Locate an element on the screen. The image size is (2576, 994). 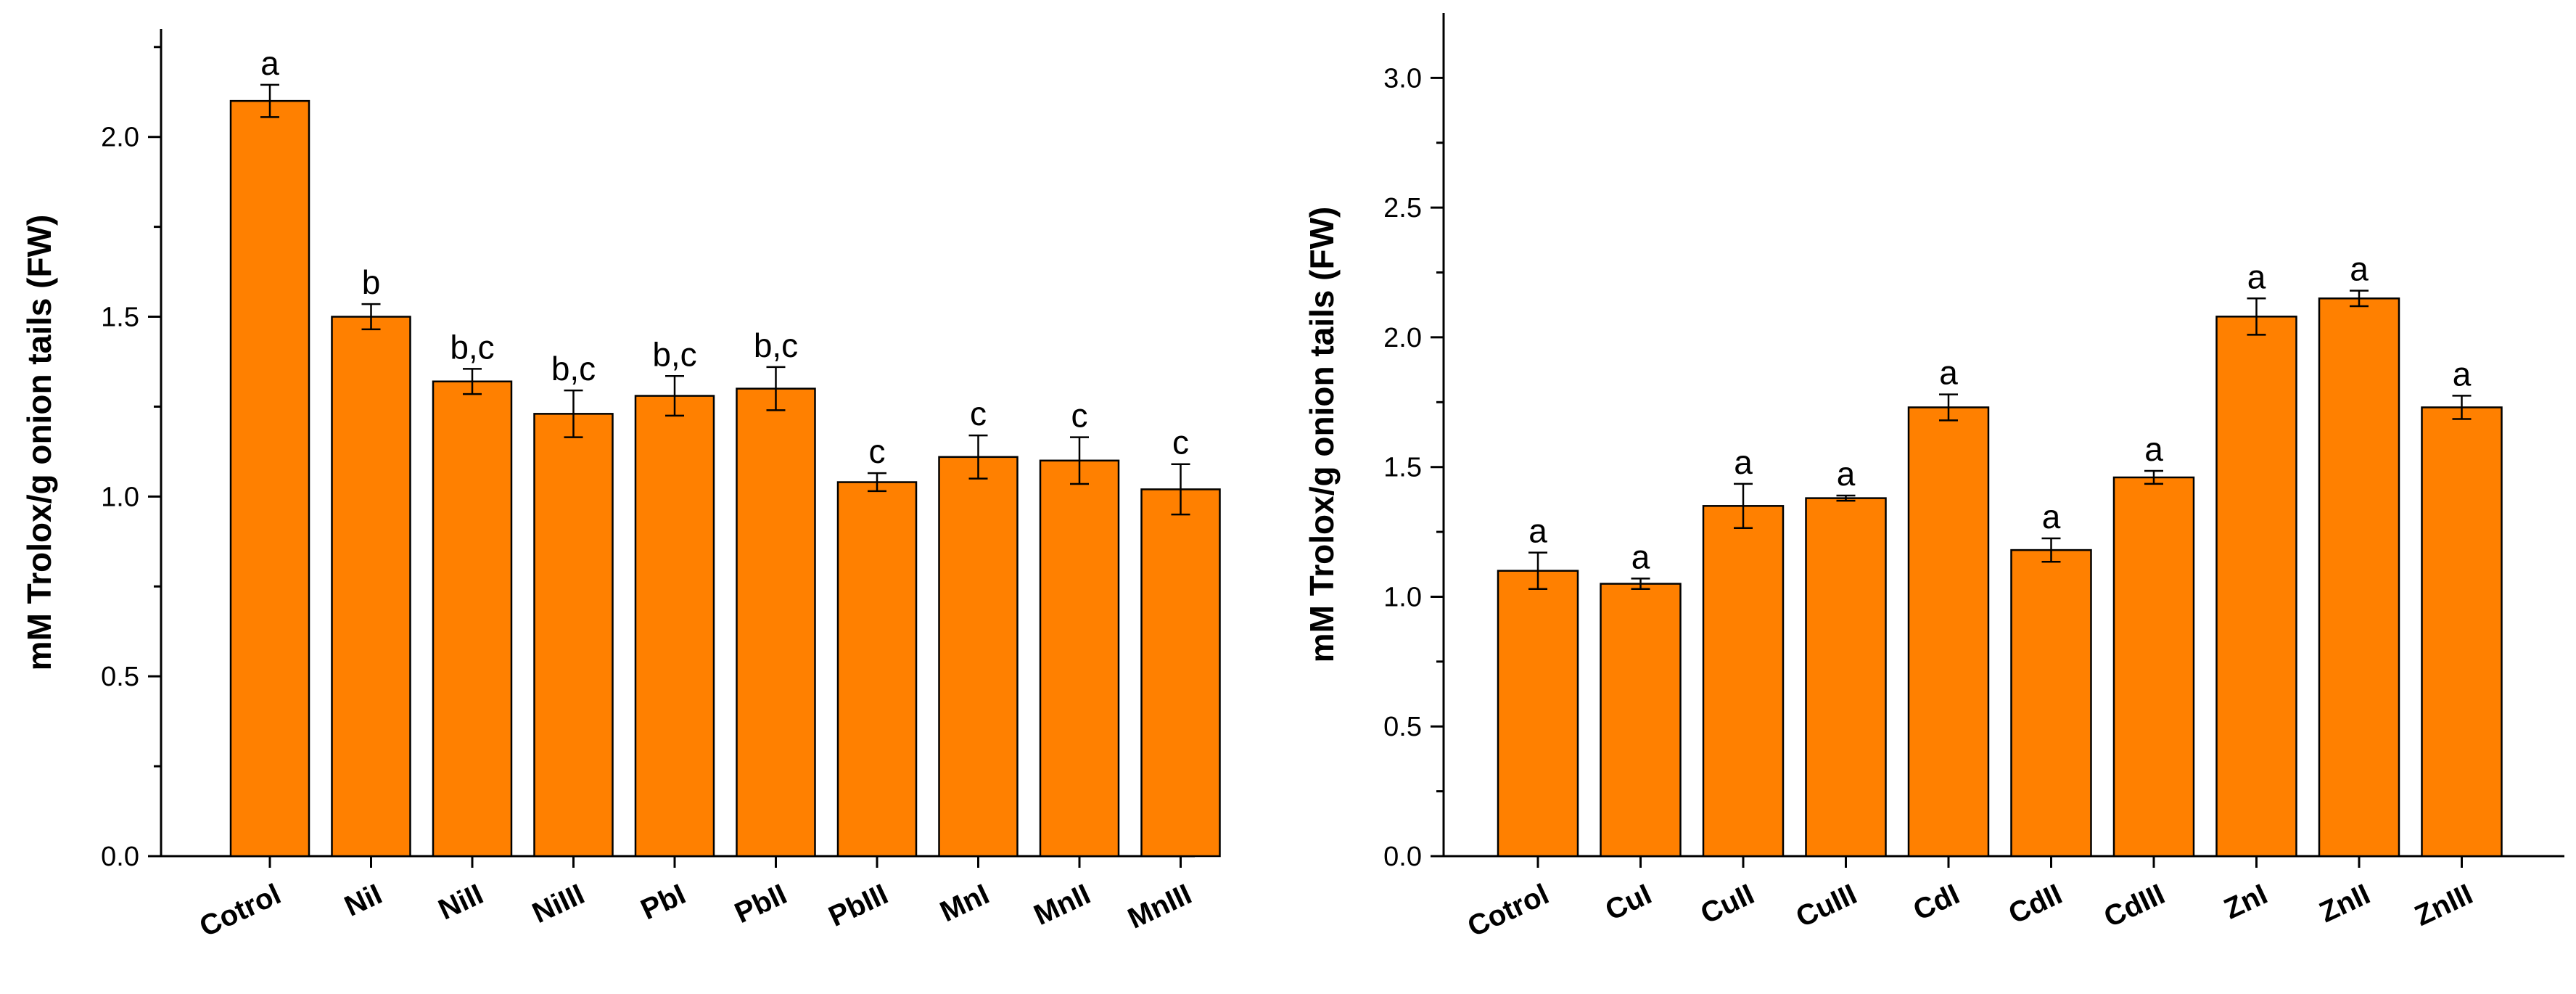
x-tick-label: PbIII is located at coordinates (858, 905).